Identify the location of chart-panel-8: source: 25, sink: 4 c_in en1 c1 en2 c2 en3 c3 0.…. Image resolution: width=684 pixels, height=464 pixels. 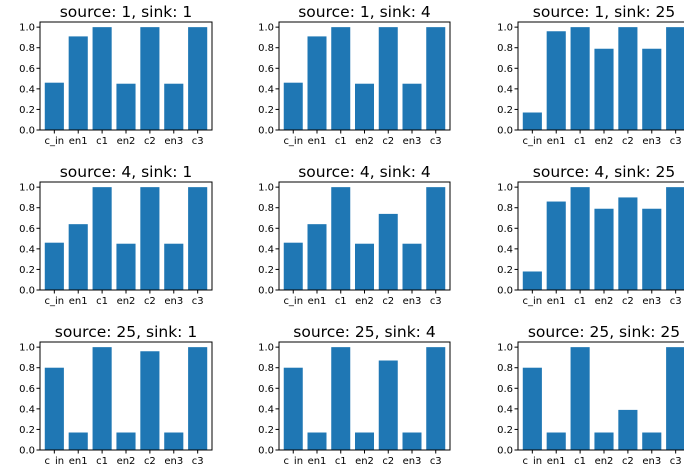
(354, 393).